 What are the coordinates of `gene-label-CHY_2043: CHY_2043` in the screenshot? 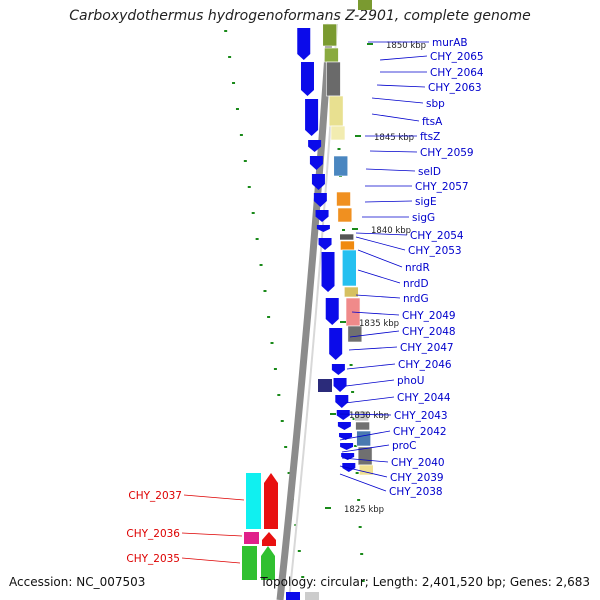 It's located at (421, 416).